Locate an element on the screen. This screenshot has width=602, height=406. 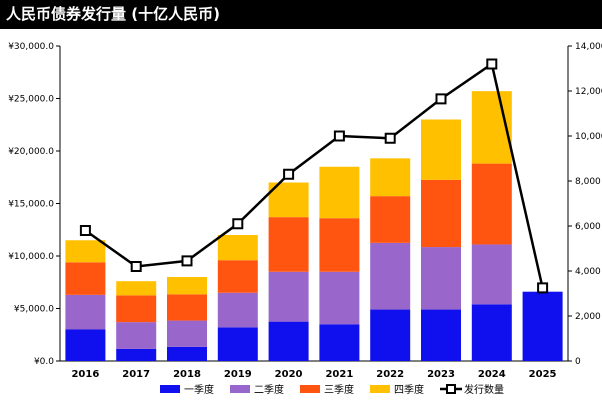
line-marker-2020 is located at coordinates (289, 174).